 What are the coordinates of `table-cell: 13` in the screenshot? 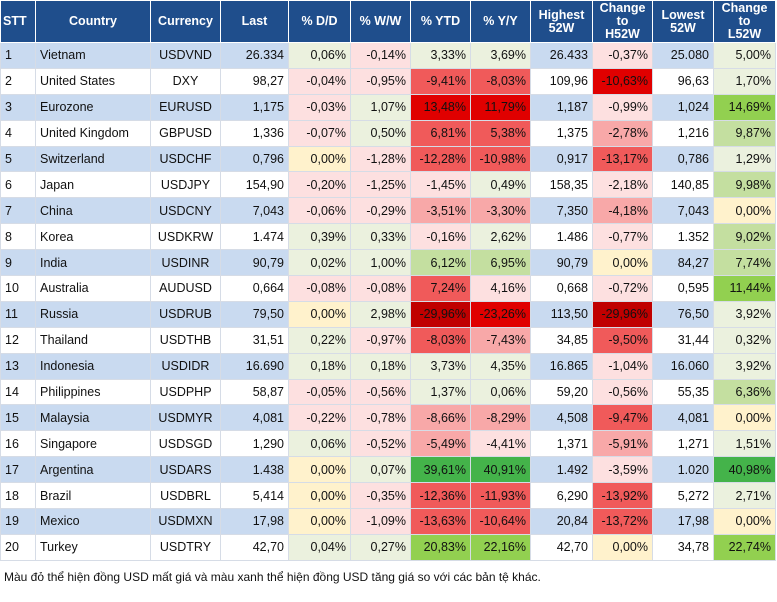 It's located at (18, 366).